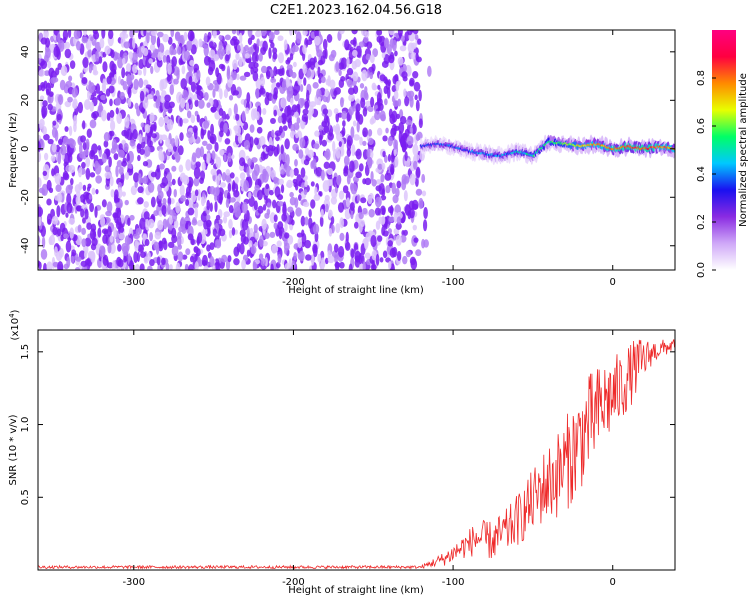 Image resolution: width=750 pixels, height=600 pixels. Describe the element at coordinates (25, 51) in the screenshot. I see `spectrogram-y-tick-label: 40` at that location.